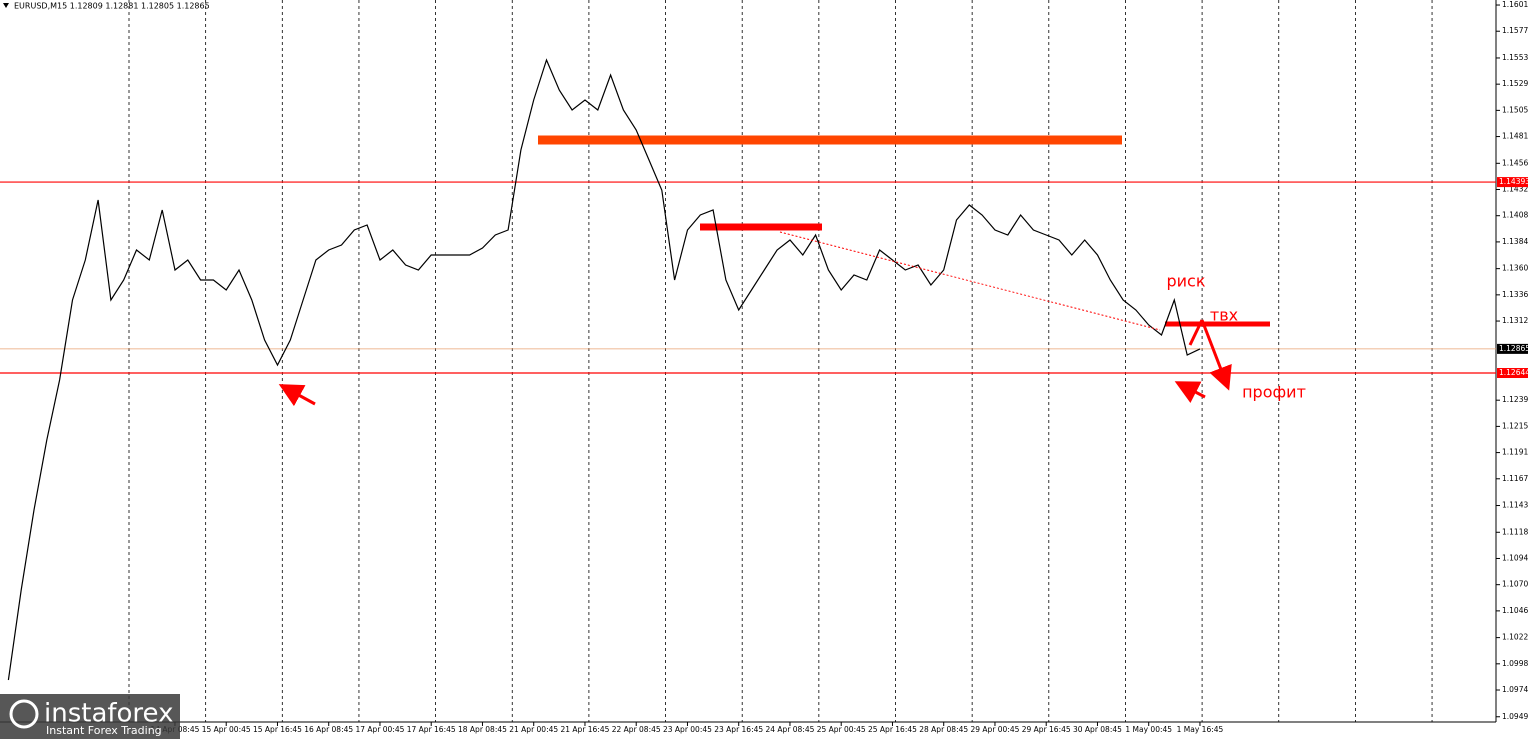 Image resolution: width=1528 pixels, height=739 pixels. What do you see at coordinates (1515, 215) in the screenshot?
I see `y-tick-label: 1.14085` at bounding box center [1515, 215].